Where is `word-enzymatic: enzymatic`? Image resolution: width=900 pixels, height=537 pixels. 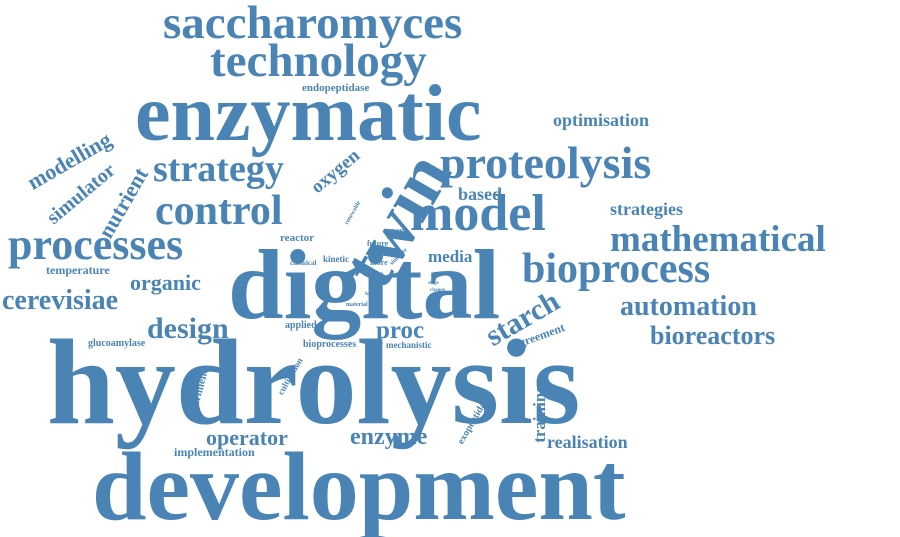
word-enzymatic: enzymatic is located at coordinates (308, 114).